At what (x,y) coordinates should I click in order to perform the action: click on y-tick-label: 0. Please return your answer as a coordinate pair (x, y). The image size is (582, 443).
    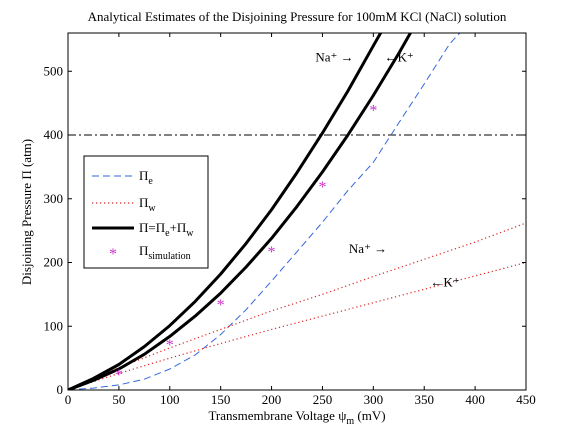
    Looking at the image, I should click on (60, 389).